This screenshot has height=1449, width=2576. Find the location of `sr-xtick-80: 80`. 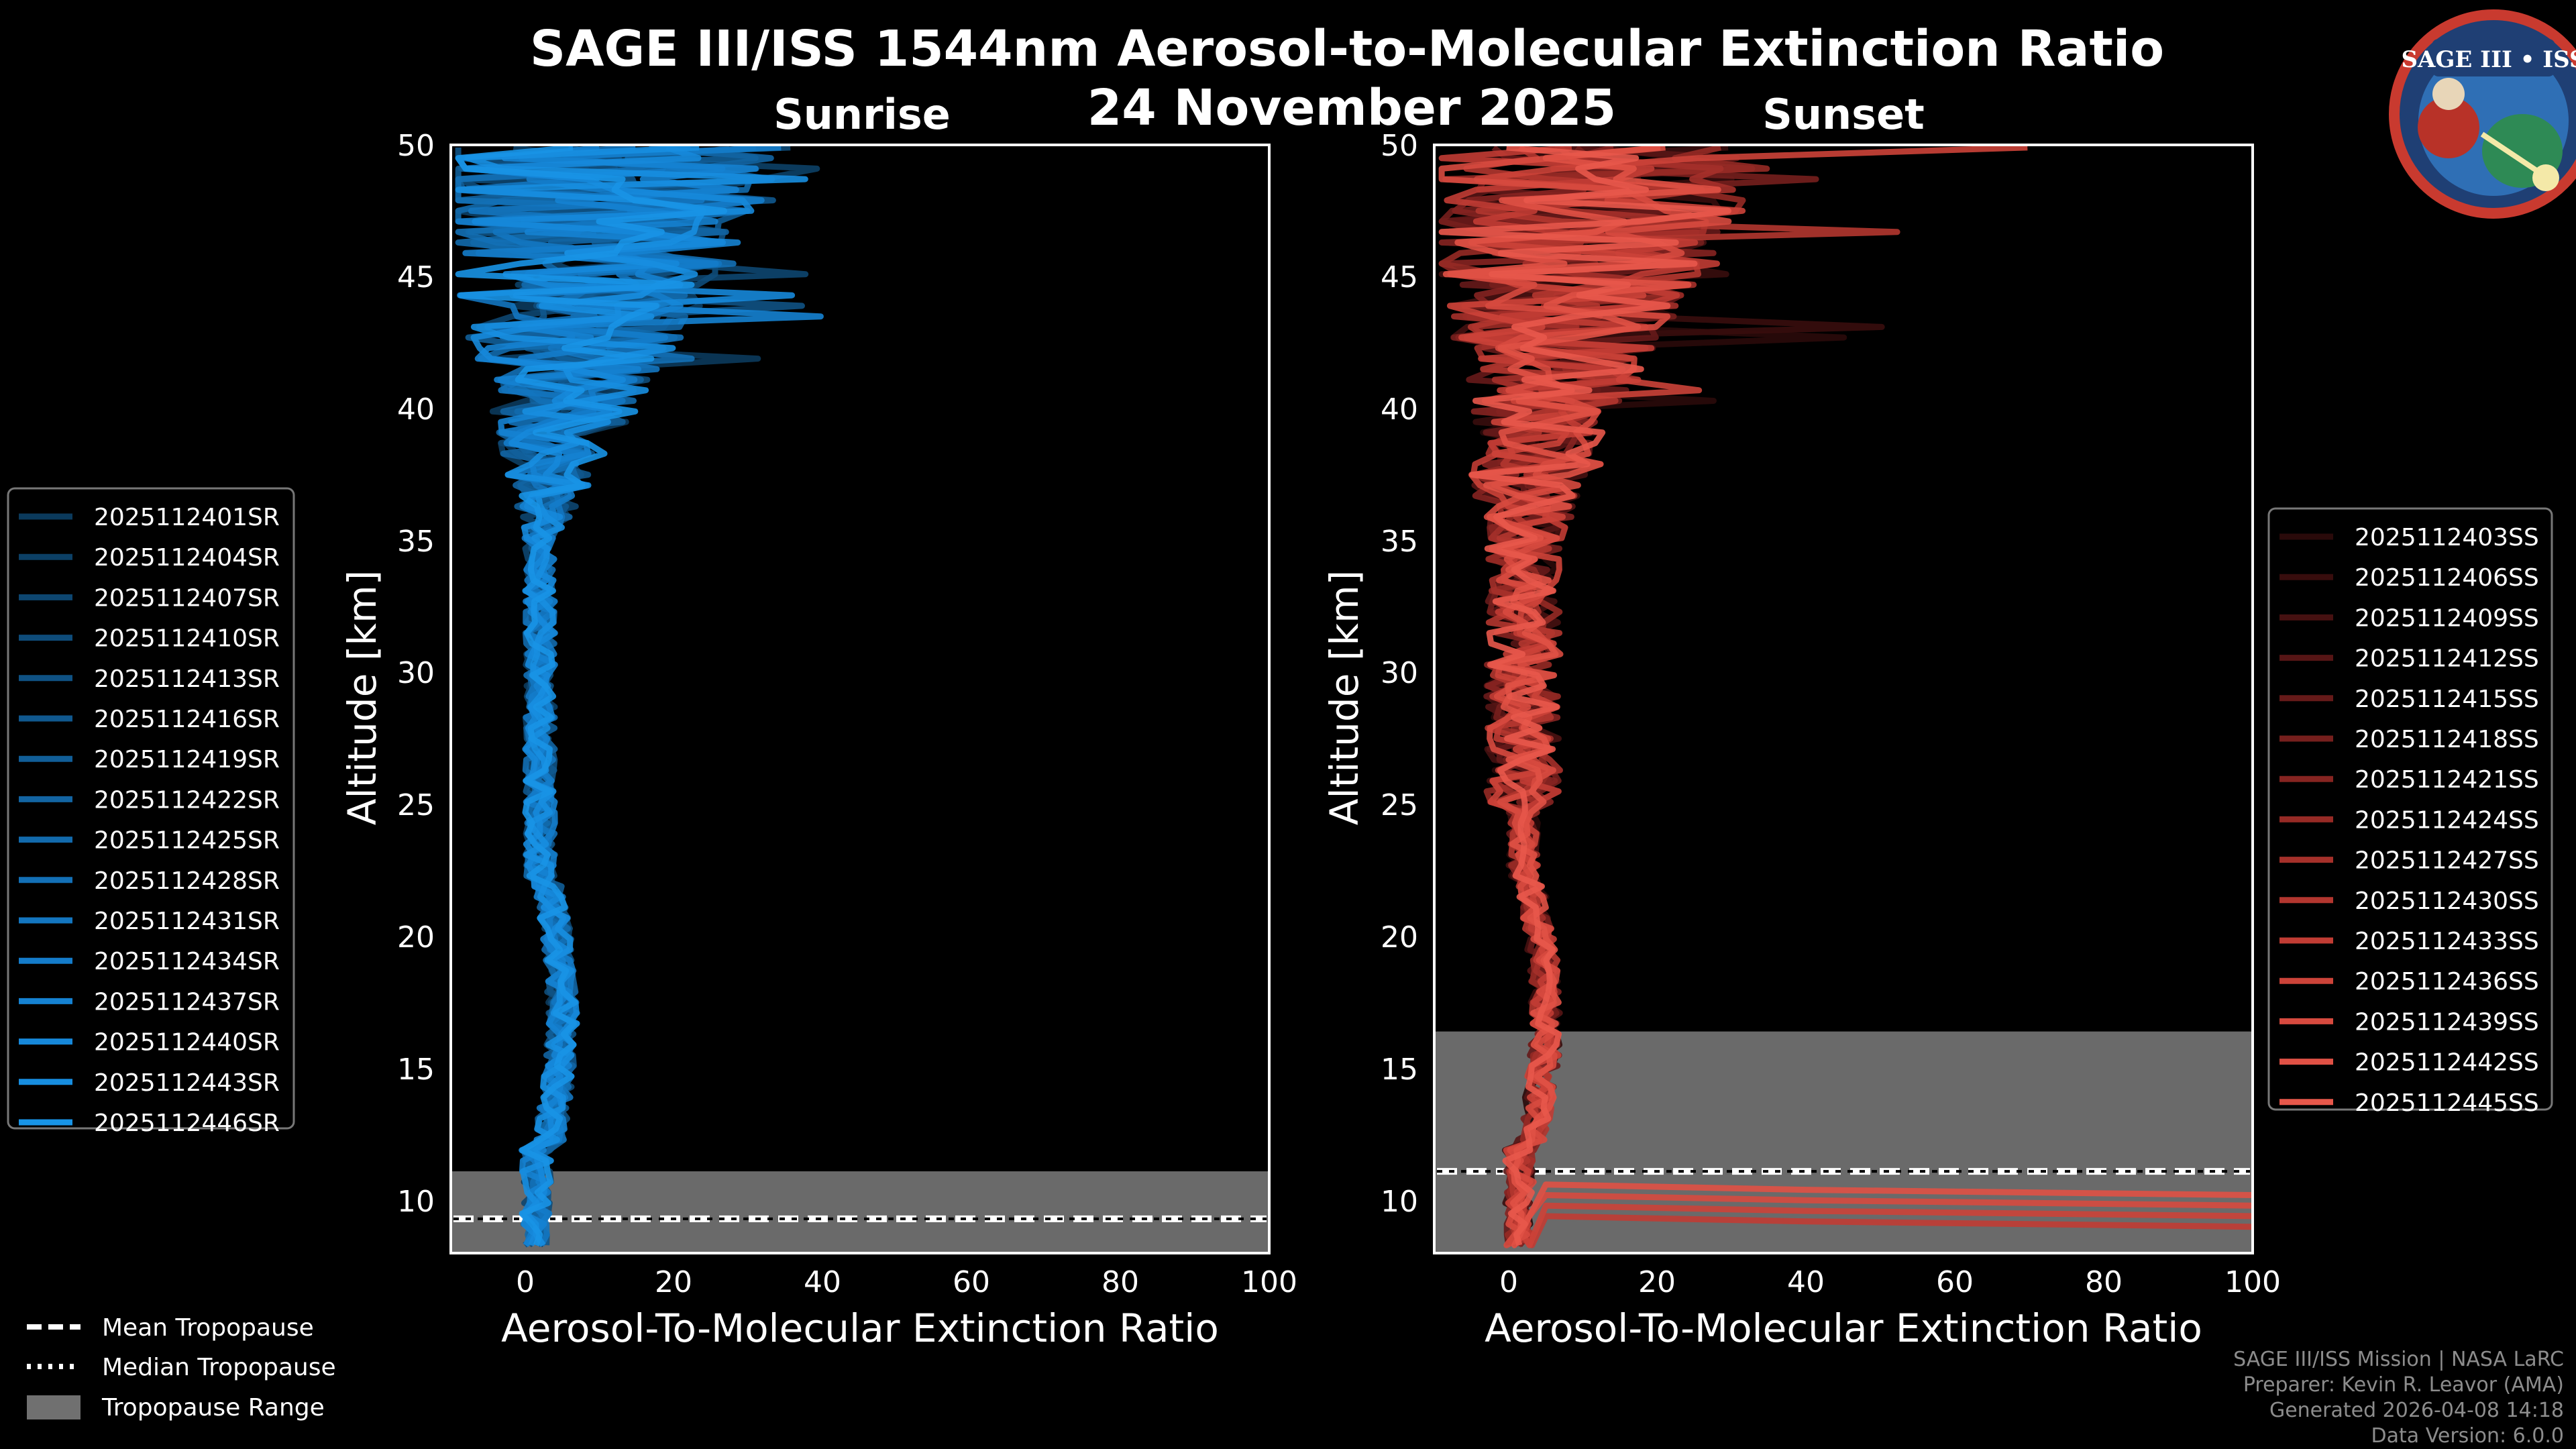

sr-xtick-80: 80 is located at coordinates (1120, 1282).